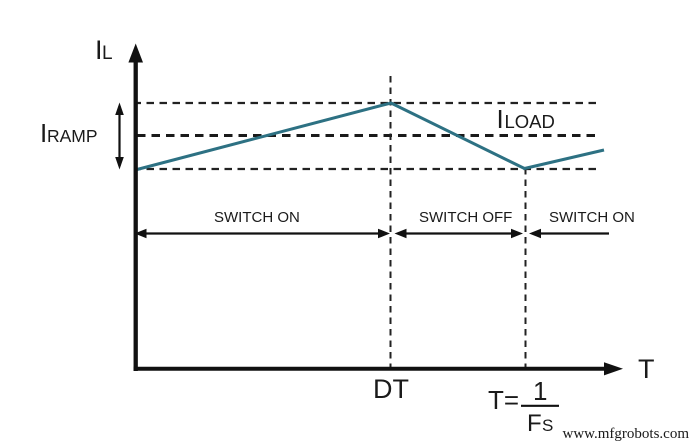 Image resolution: width=700 pixels, height=444 pixels. What do you see at coordinates (107, 53) in the screenshot?
I see `svg-text: L` at bounding box center [107, 53].